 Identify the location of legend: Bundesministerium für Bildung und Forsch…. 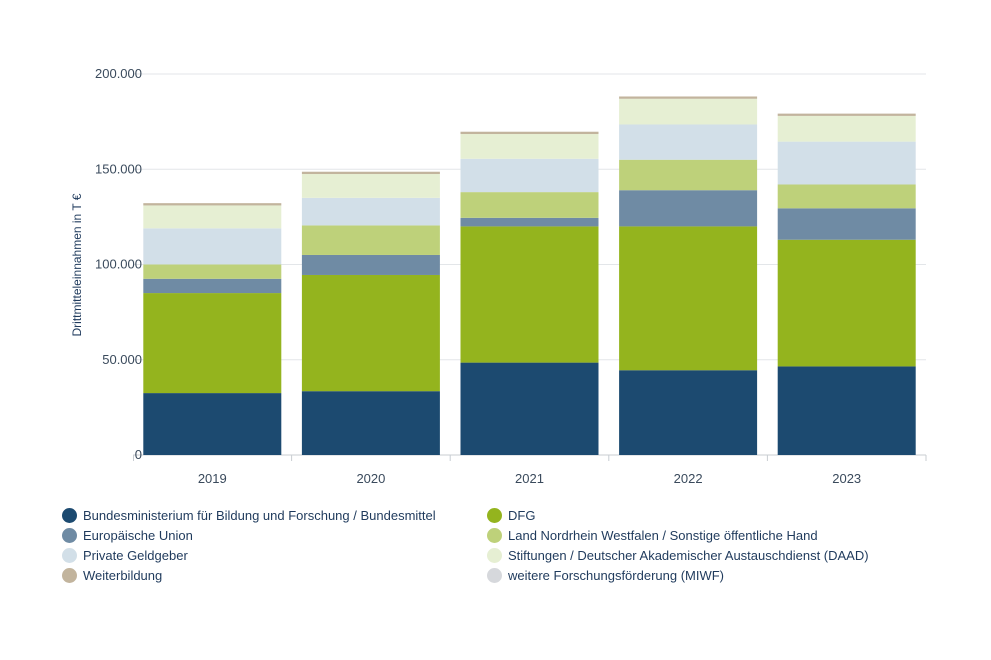
(502, 545).